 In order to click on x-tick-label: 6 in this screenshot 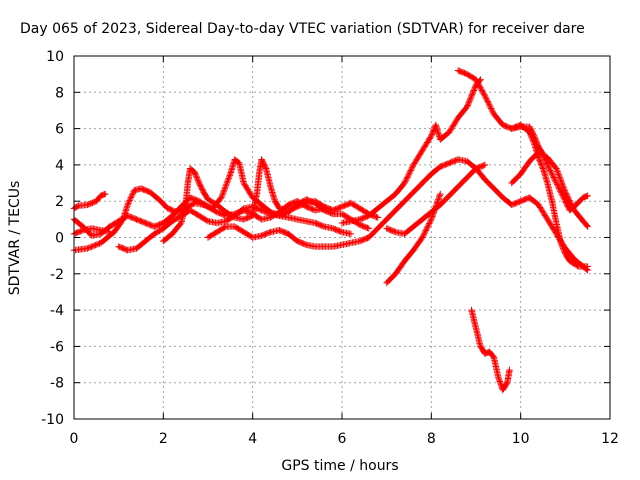, I will do `click(342, 439)`.